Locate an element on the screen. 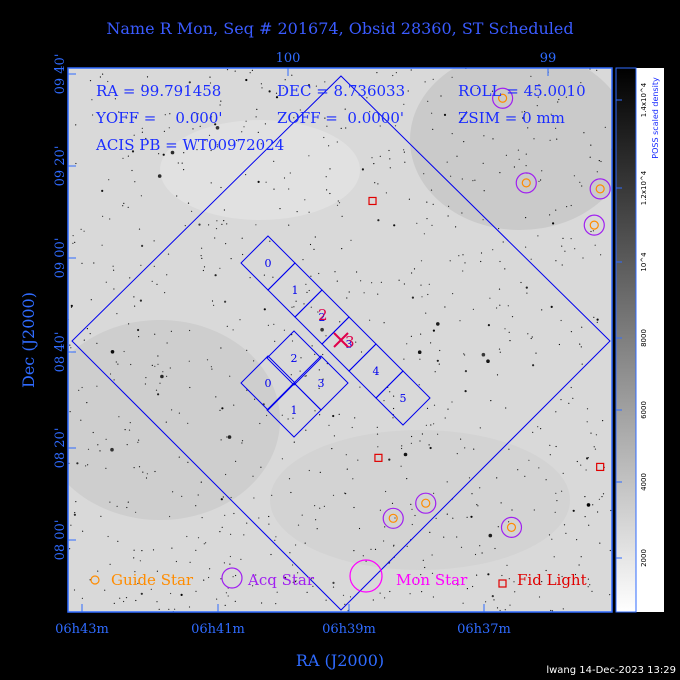  ra-readout: RA = 99.791458 is located at coordinates (158, 91).